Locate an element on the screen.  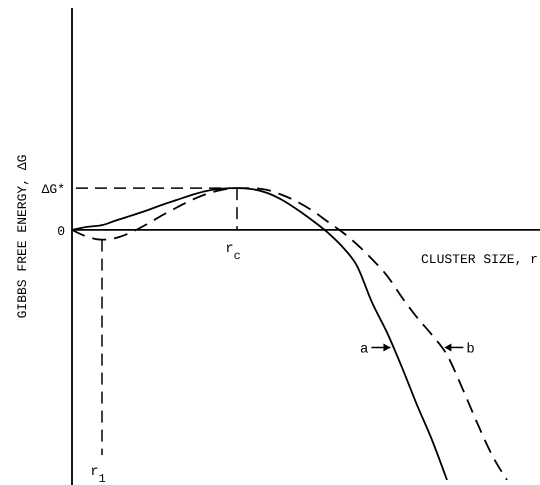
annotation: ΔG* is located at coordinates (53, 190).